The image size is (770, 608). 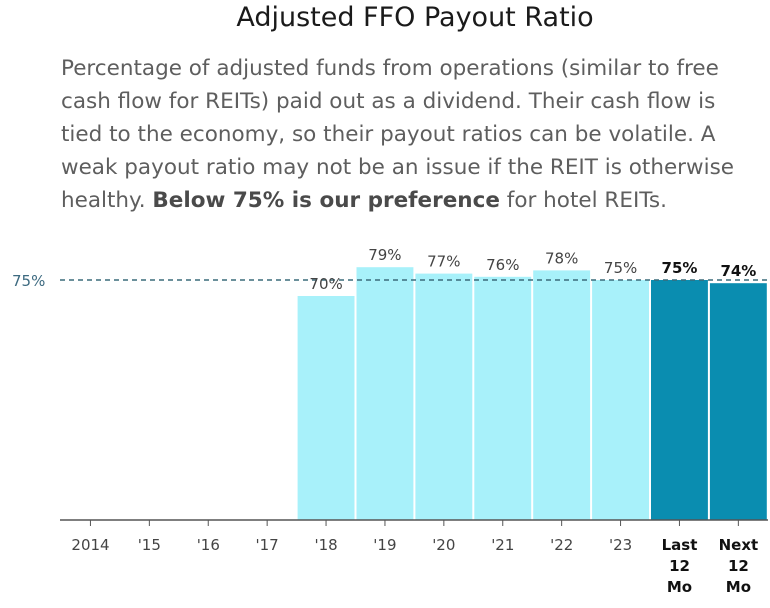 I want to click on data-label-5: 79%, so click(x=384, y=255).